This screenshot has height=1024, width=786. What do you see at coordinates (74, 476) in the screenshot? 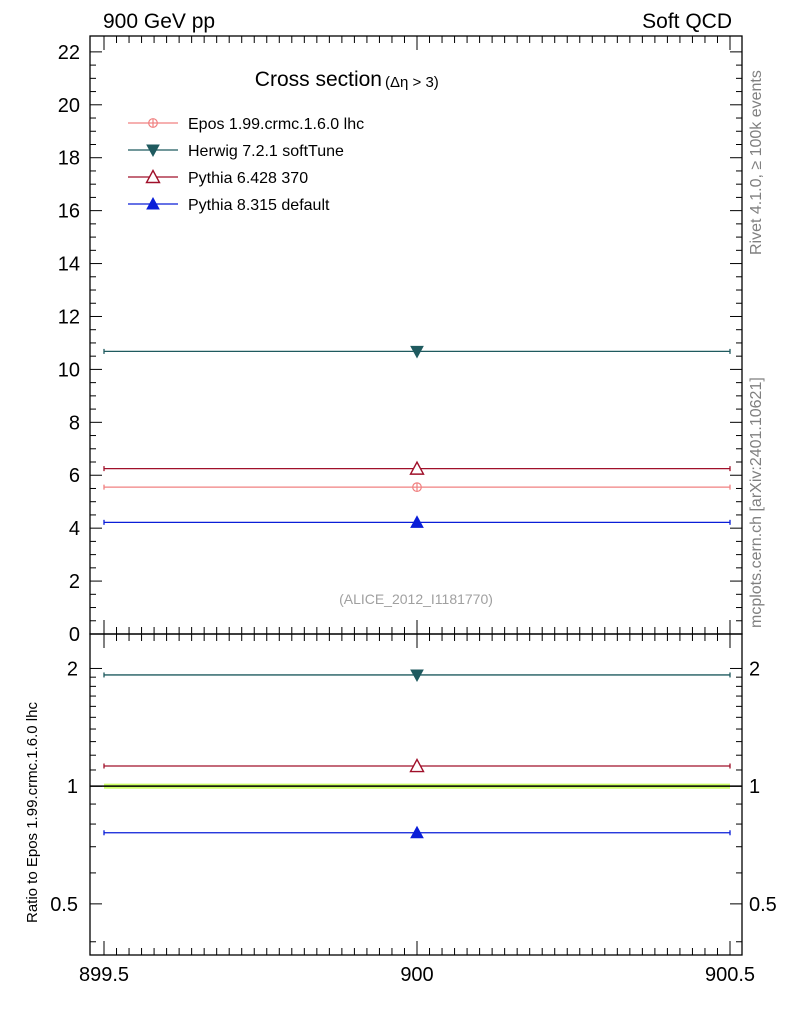
I see `main-y-tick-label: 6` at bounding box center [74, 476].